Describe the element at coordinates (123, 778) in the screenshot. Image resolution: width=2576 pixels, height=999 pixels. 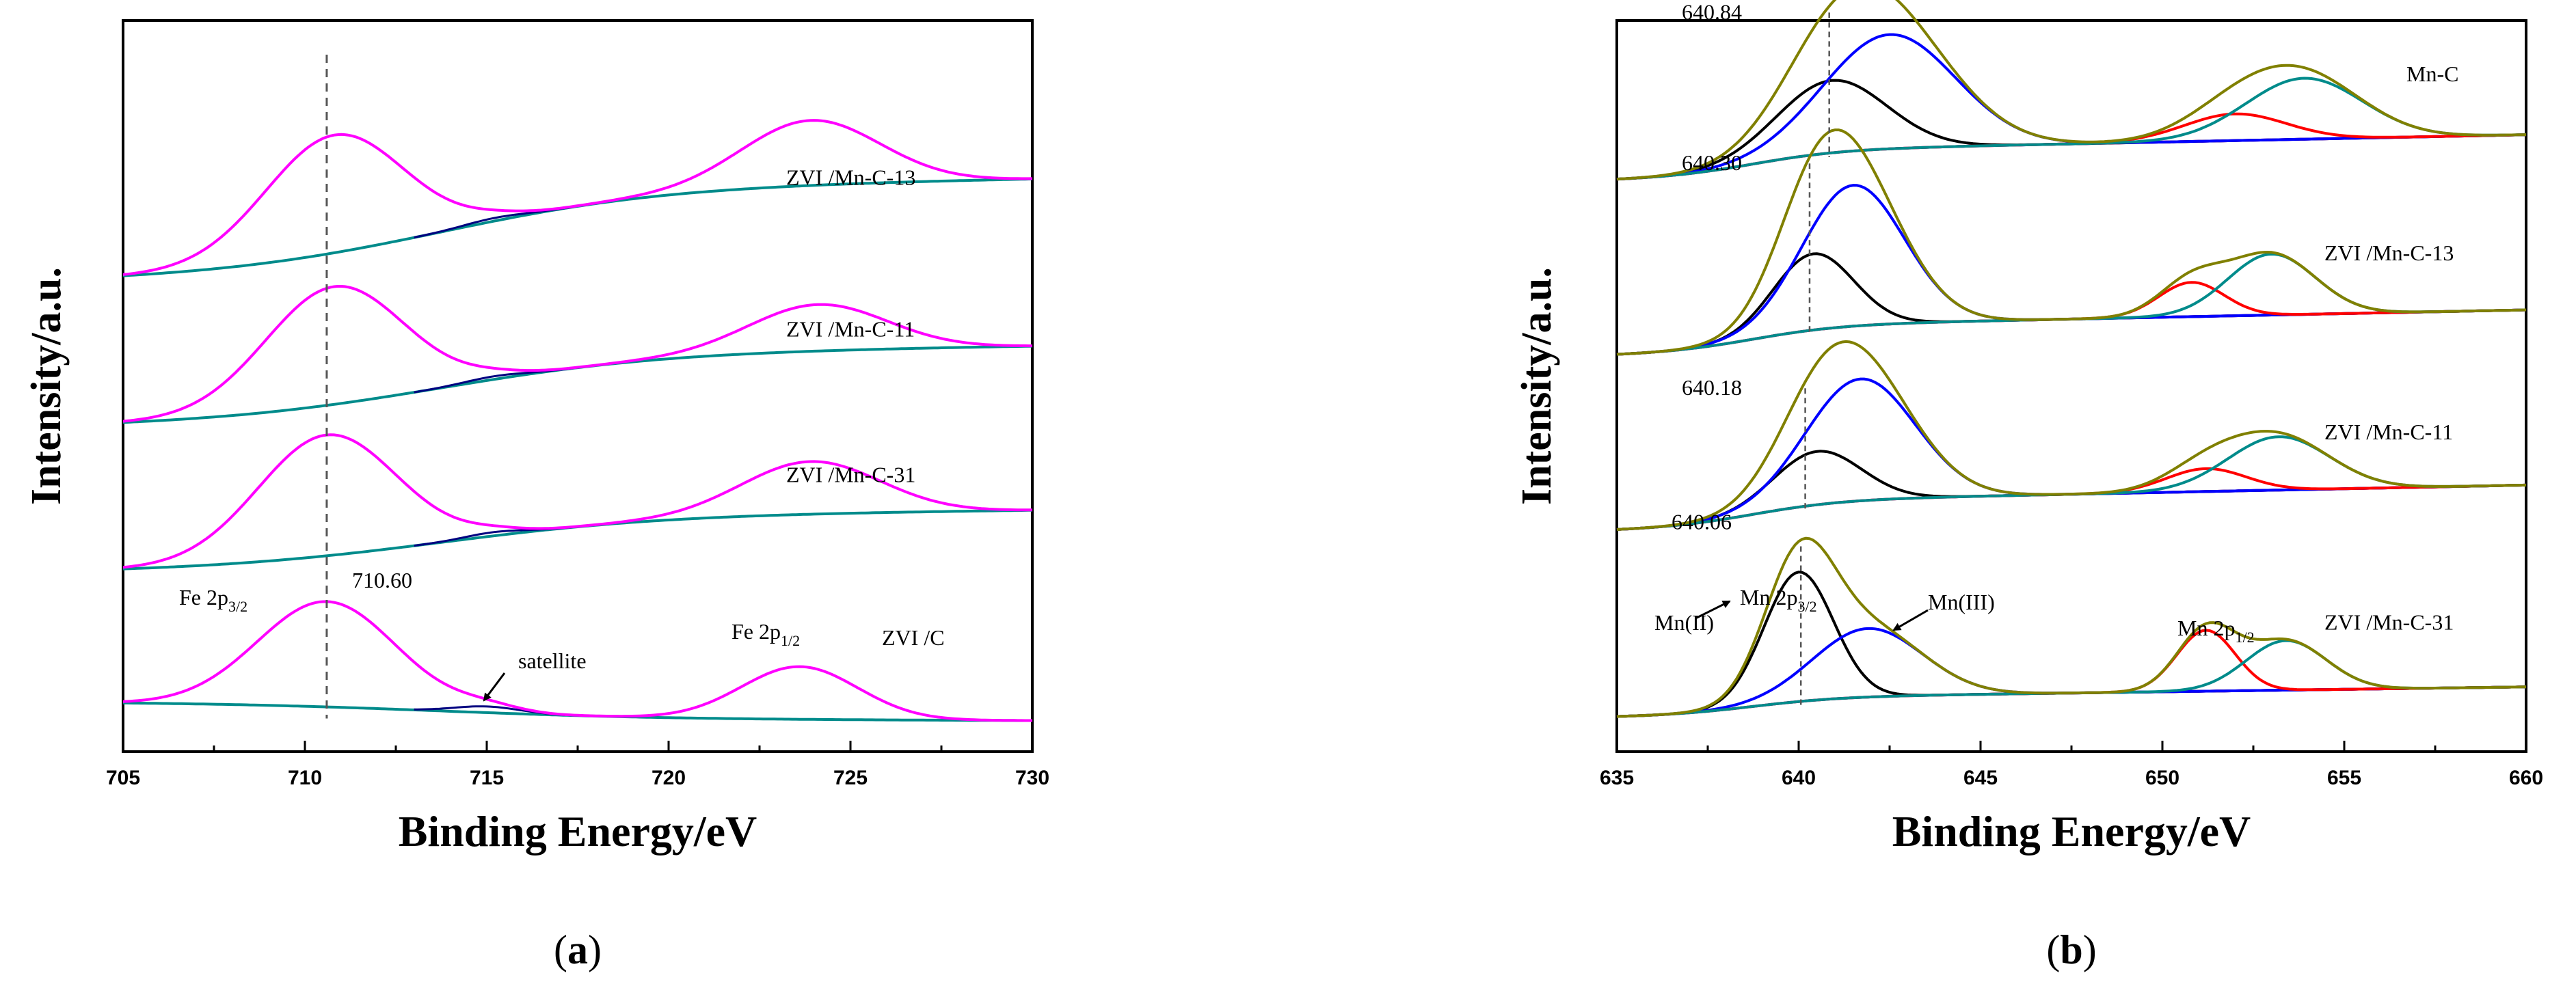
I see `panel-a-x-tick-label: 705` at that location.